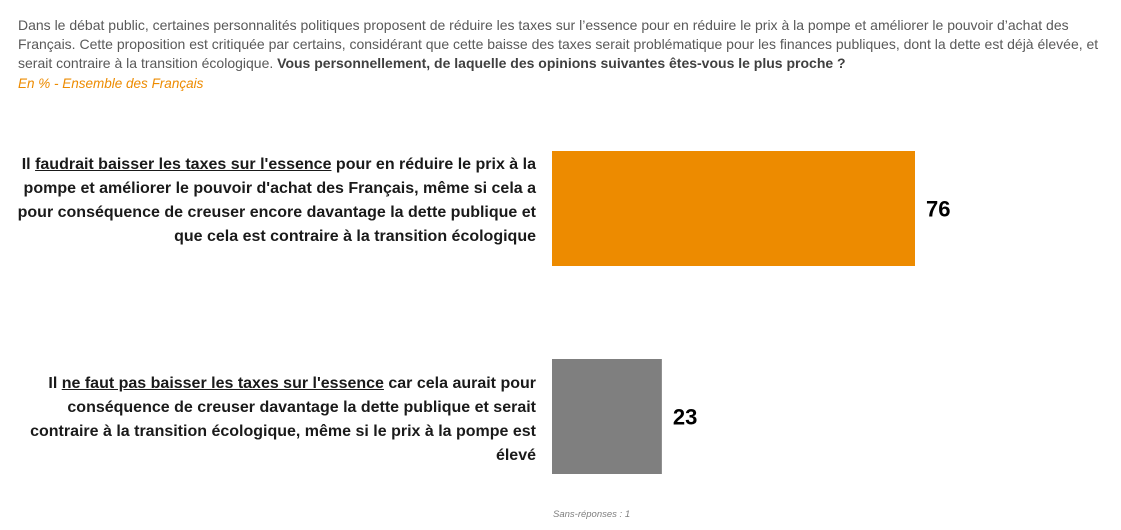 The width and height of the screenshot is (1121, 530). What do you see at coordinates (28, 164) in the screenshot?
I see `category-label-1-pre: Il` at bounding box center [28, 164].